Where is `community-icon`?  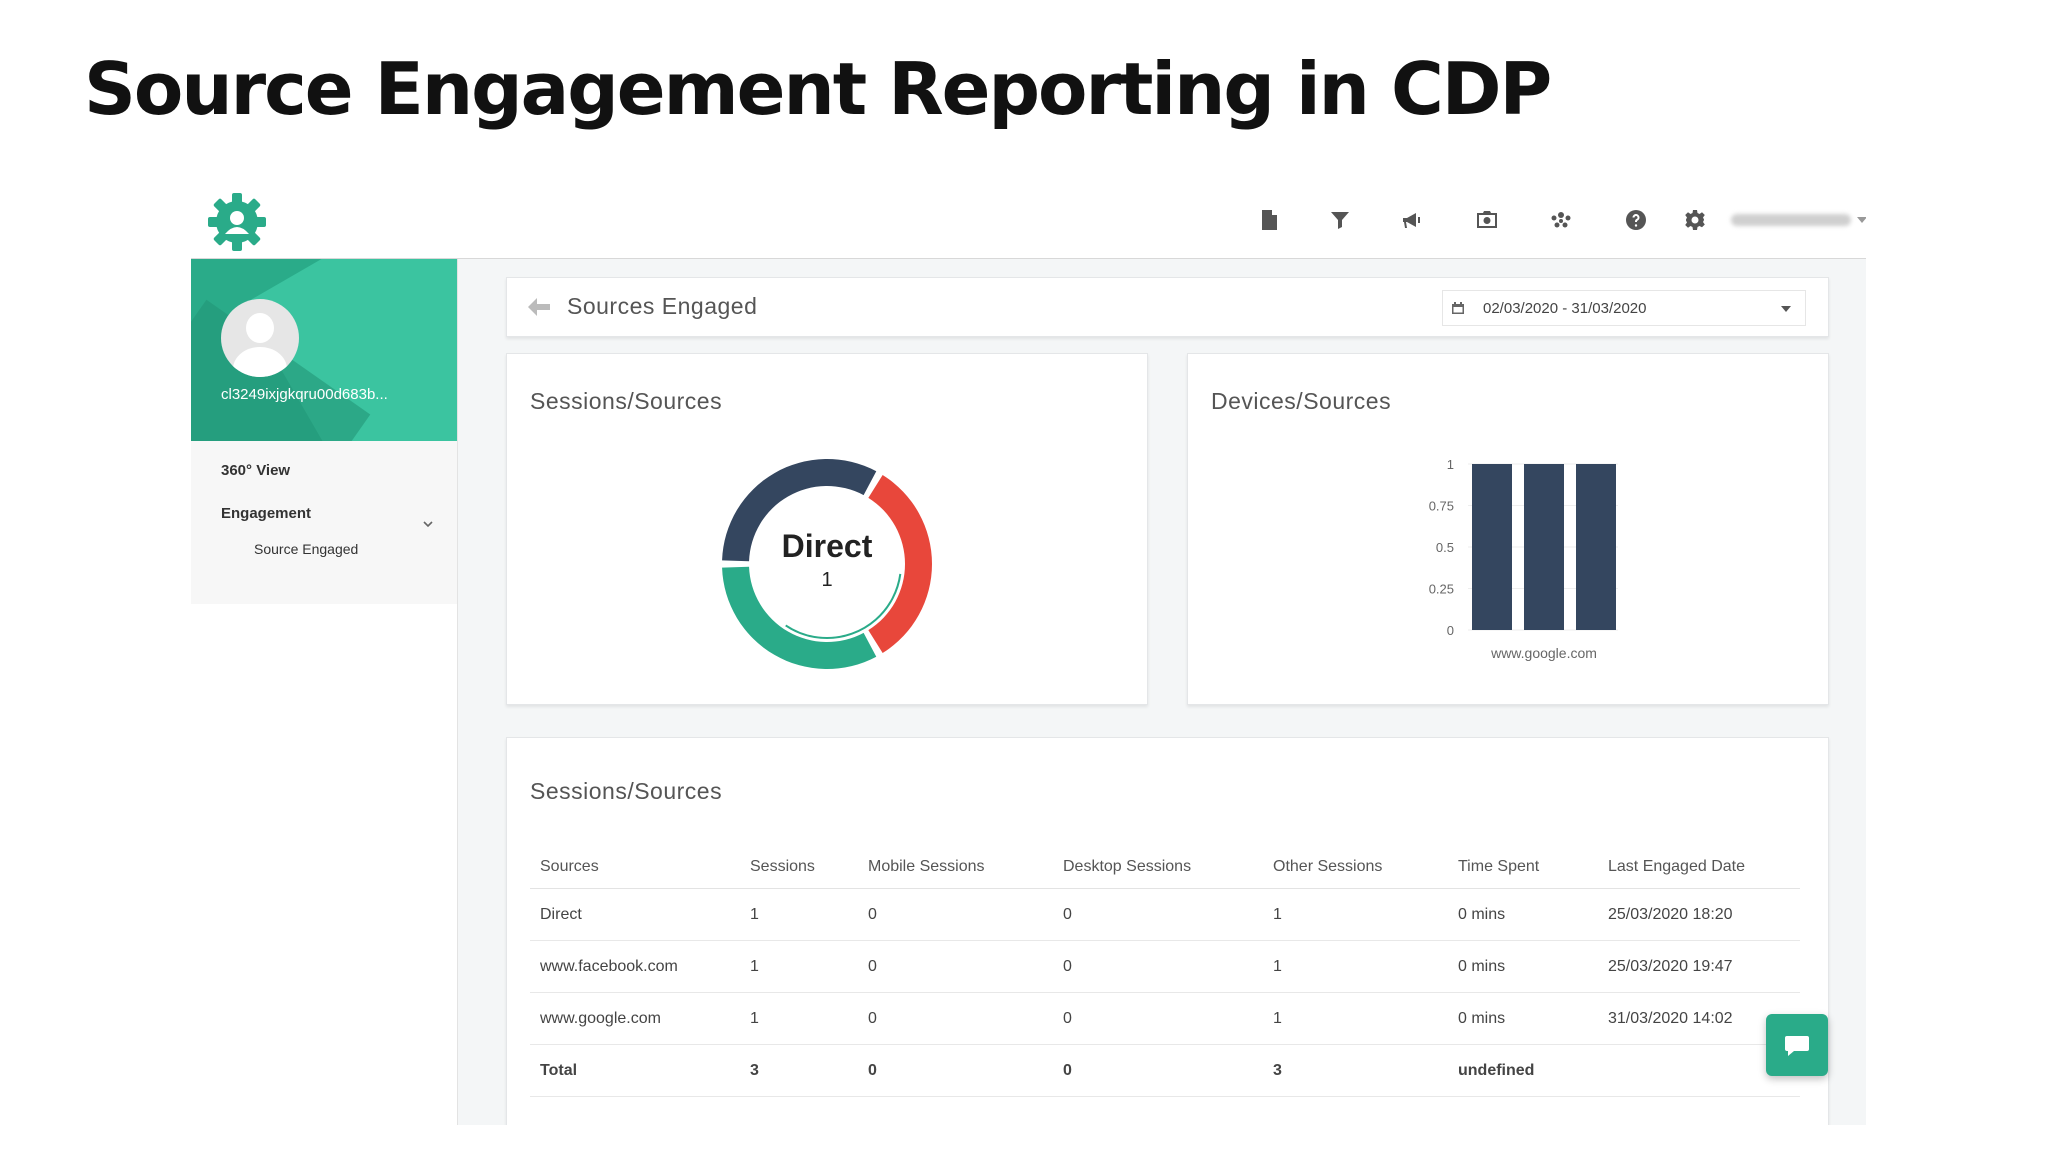
community-icon is located at coordinates (1561, 220).